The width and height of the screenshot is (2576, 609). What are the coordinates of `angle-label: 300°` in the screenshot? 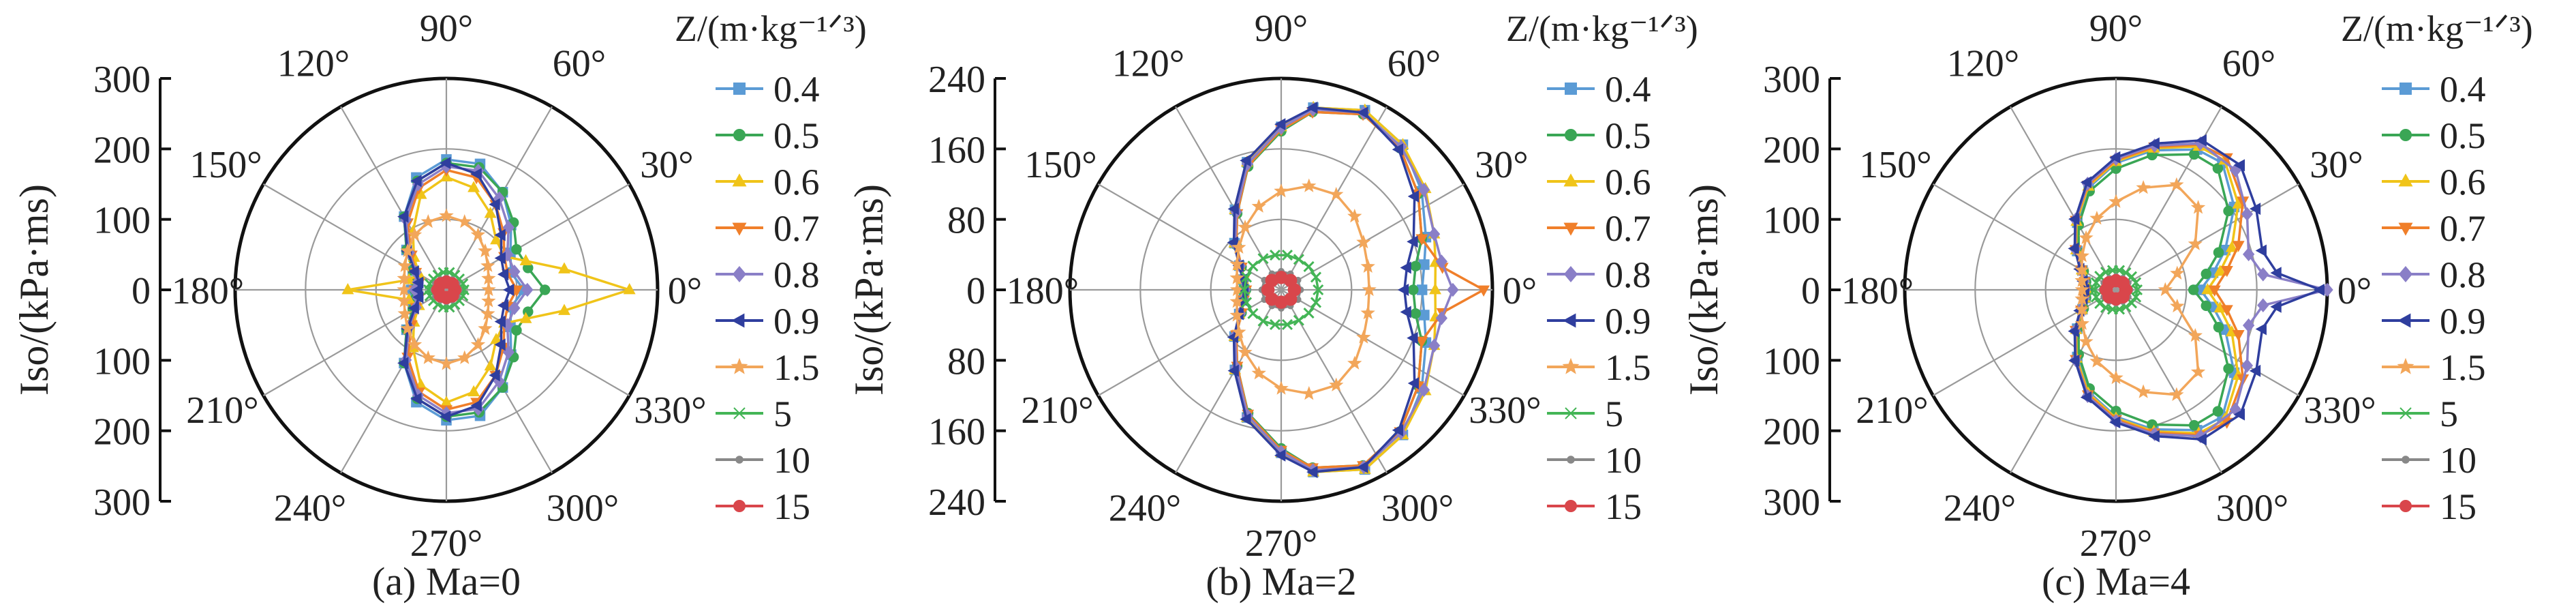 It's located at (1417, 509).